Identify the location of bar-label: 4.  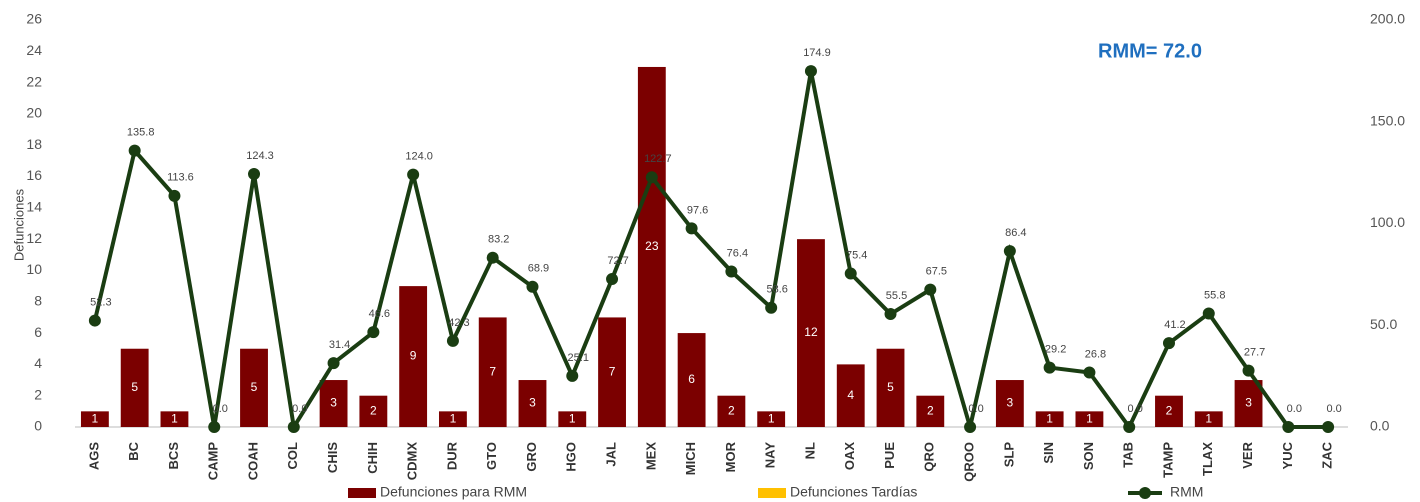
(850, 395).